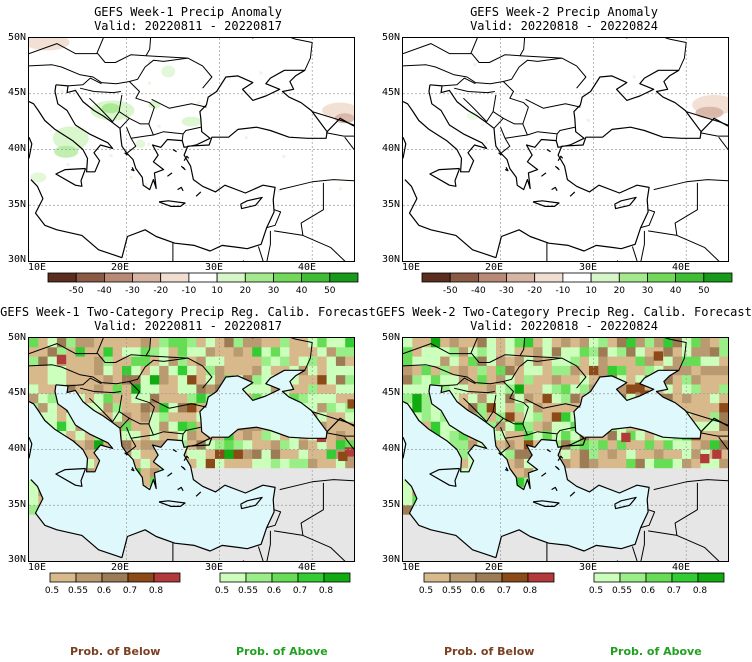  Describe the element at coordinates (191, 449) in the screenshot. I see `map-week1-probability` at that location.